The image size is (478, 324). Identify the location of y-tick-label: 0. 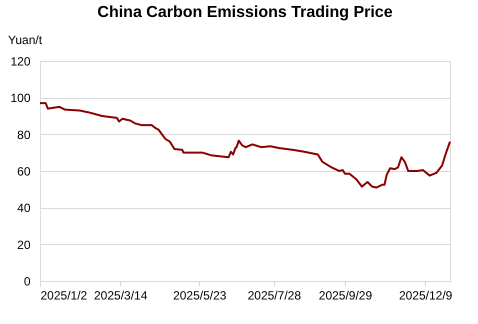
(27, 281).